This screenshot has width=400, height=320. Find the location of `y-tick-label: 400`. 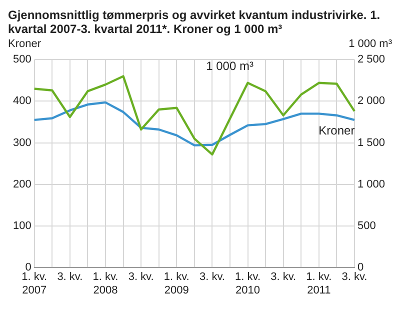

y-tick-label: 400 is located at coordinates (22, 101).